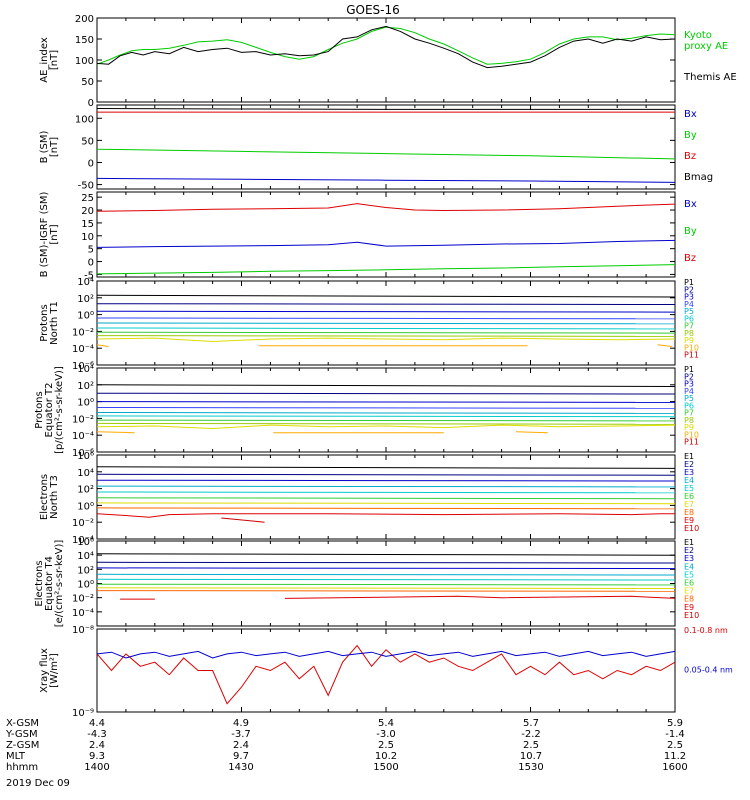 The width and height of the screenshot is (750, 800). Describe the element at coordinates (22, 745) in the screenshot. I see `footer-row-label: Z-GSM` at that location.